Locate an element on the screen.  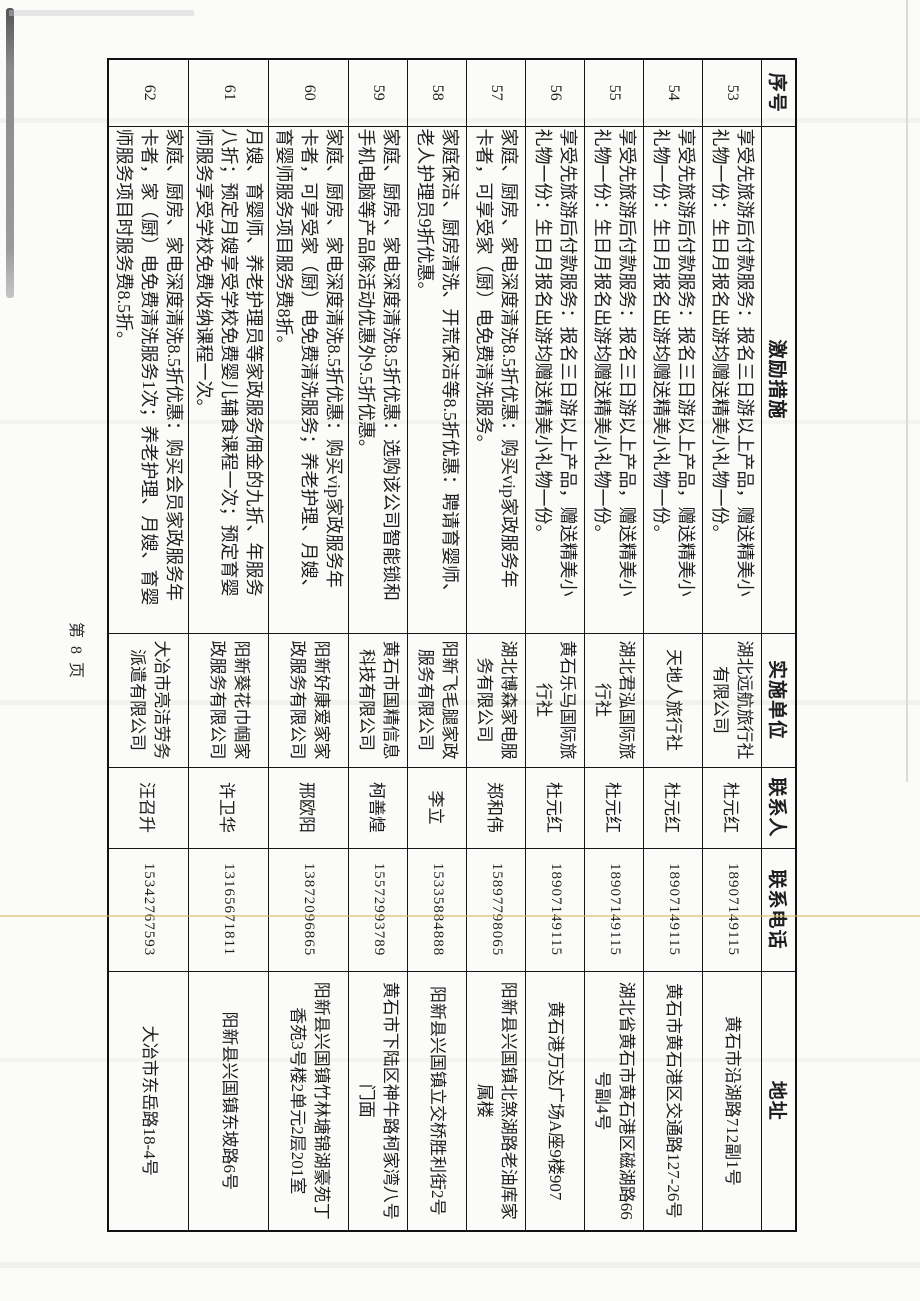
cell-address: 湖北省黄石市黄石港区磁湖路66 号副4号 is located at coordinates (614, 1101).